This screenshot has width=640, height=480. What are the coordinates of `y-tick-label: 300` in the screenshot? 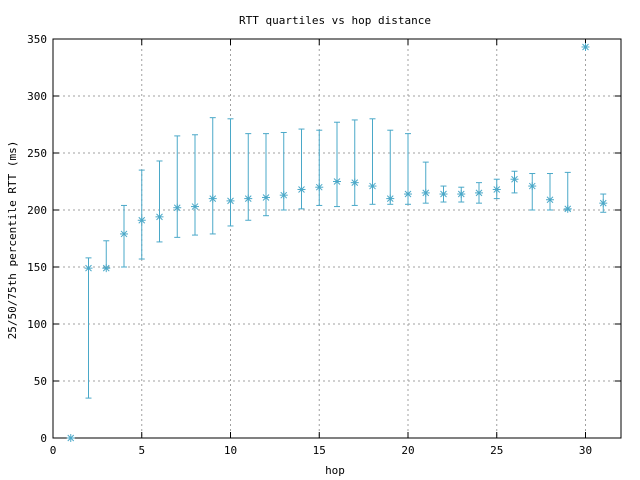 It's located at (37, 96).